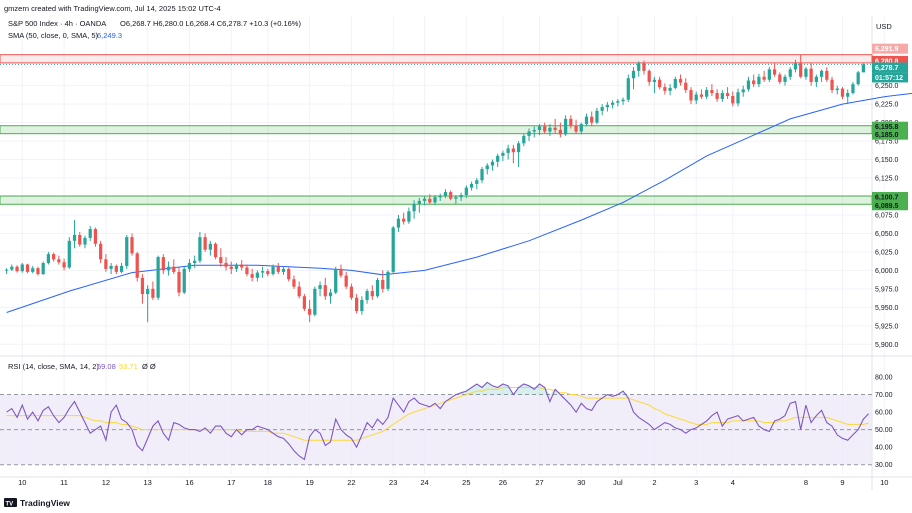 This screenshot has width=912, height=513. What do you see at coordinates (53, 366) in the screenshot?
I see `rsi-legend-label: RSI (14, close, SMA, 14, 2)` at bounding box center [53, 366].